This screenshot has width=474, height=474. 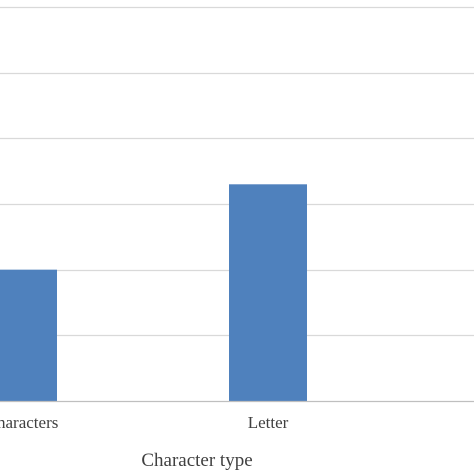 What do you see at coordinates (144, 422) in the screenshot?
I see `x-tick-labels: e characters Letter` at bounding box center [144, 422].